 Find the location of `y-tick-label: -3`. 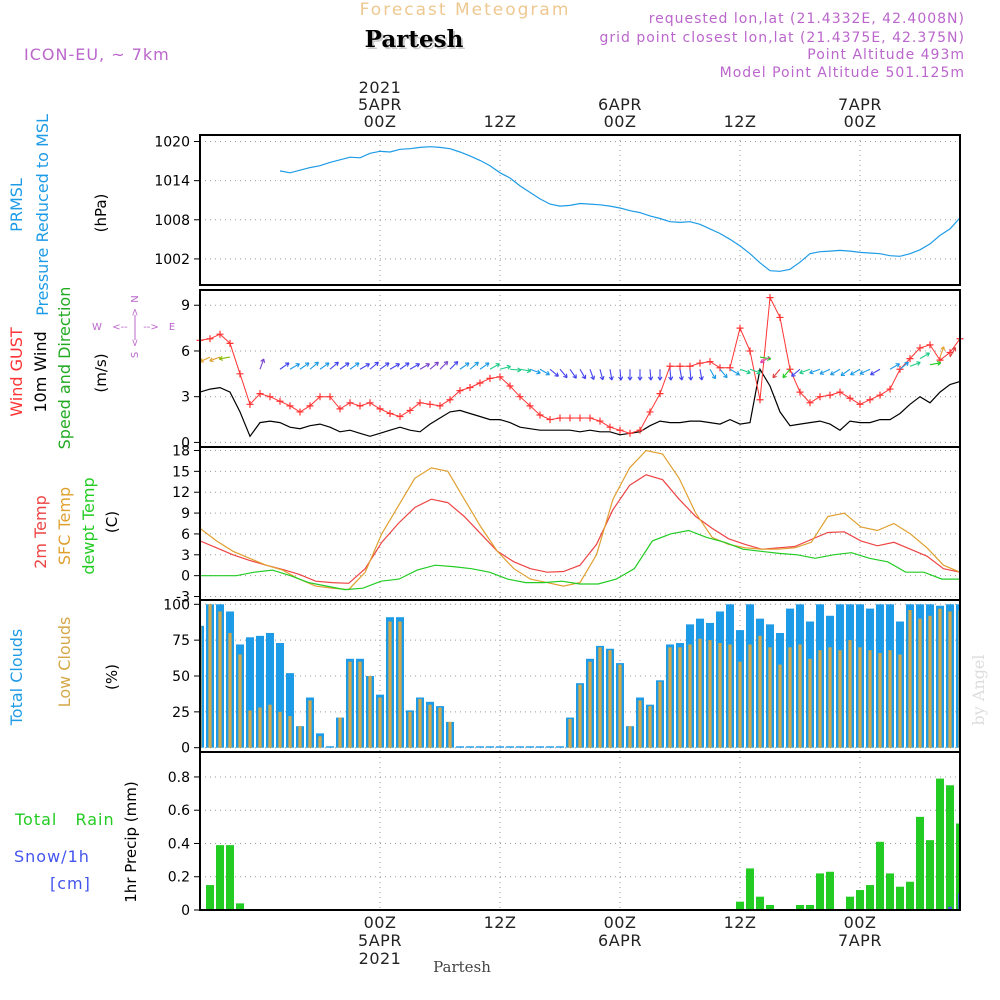

y-tick-label: -3 is located at coordinates (183, 598).